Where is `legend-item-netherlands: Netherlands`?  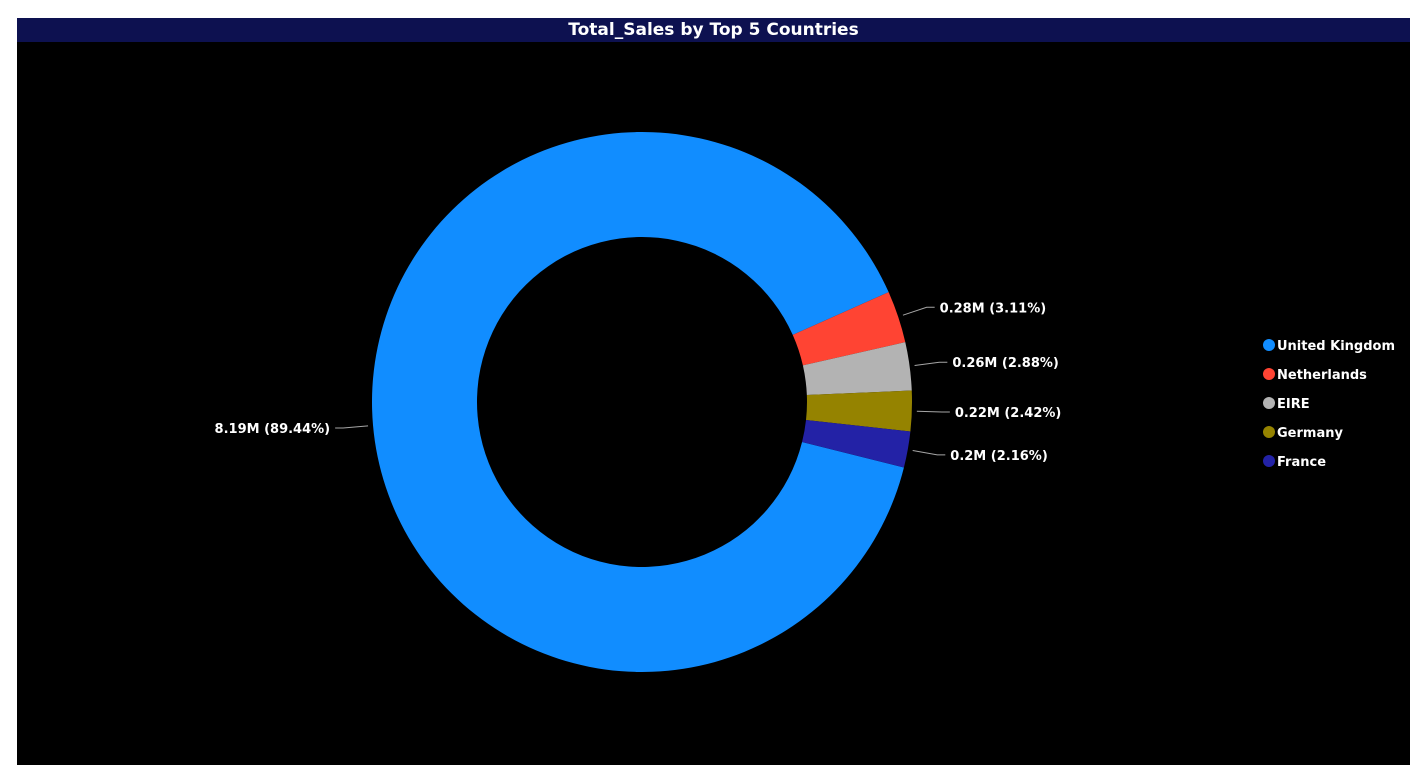 legend-item-netherlands: Netherlands is located at coordinates (1315, 375).